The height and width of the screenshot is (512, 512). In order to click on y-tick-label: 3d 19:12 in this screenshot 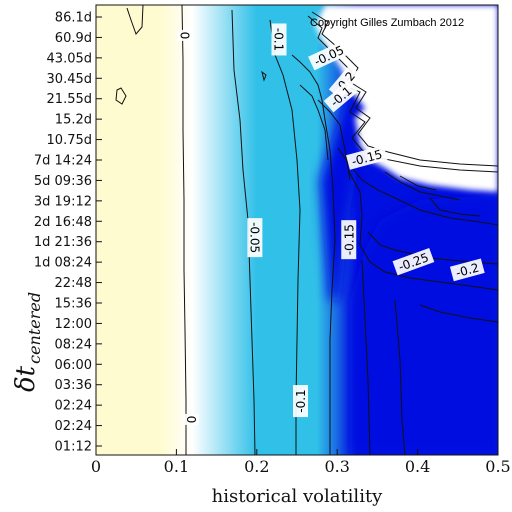, I will do `click(63, 201)`.